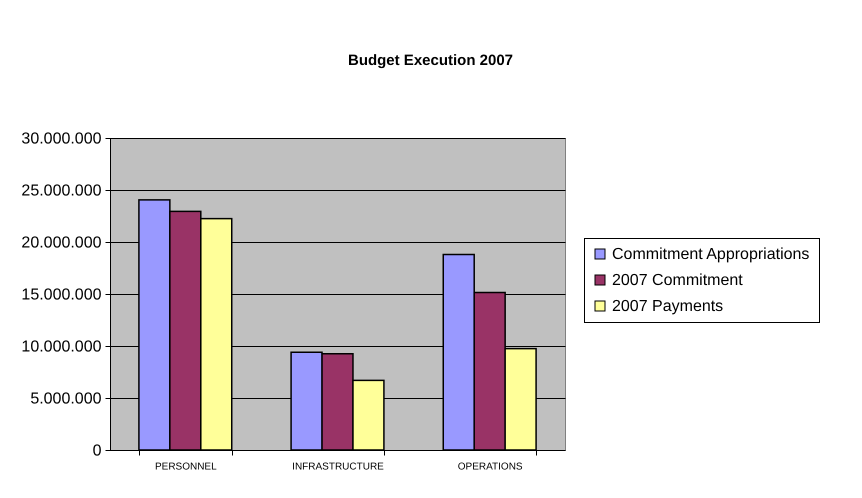  Describe the element at coordinates (678, 280) in the screenshot. I see `legend-label: 2007 Commitment` at that location.